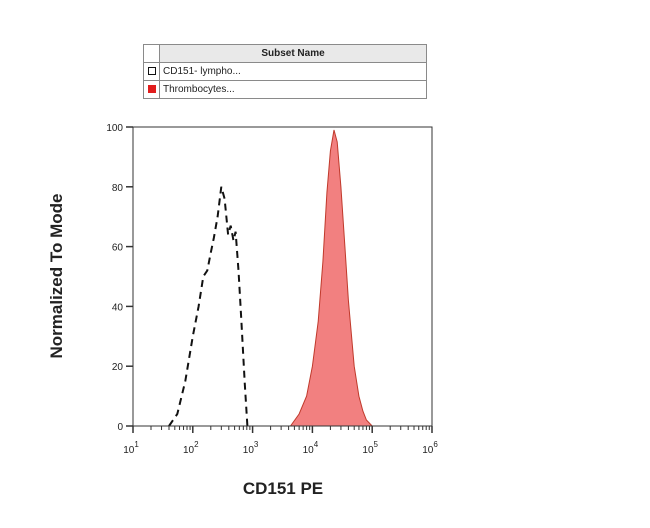 The width and height of the screenshot is (650, 528). I want to click on y-tick-label: 20, so click(118, 367).